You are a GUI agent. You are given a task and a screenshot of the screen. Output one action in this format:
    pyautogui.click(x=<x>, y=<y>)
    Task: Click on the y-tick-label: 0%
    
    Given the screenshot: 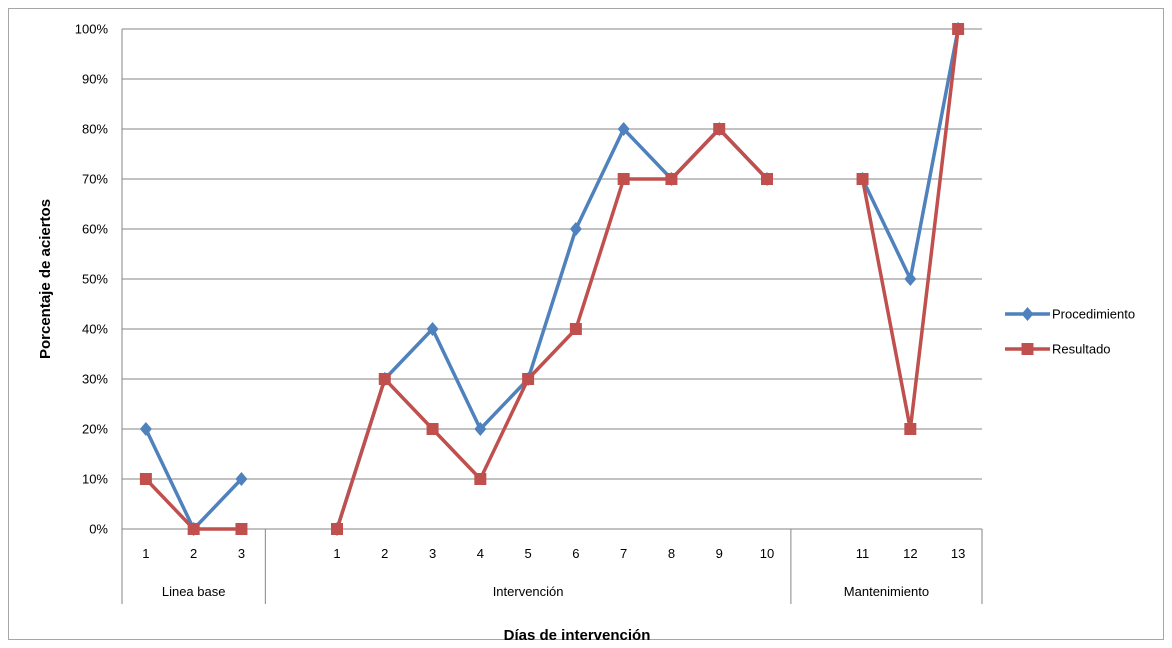 What is the action you would take?
    pyautogui.click(x=98, y=529)
    